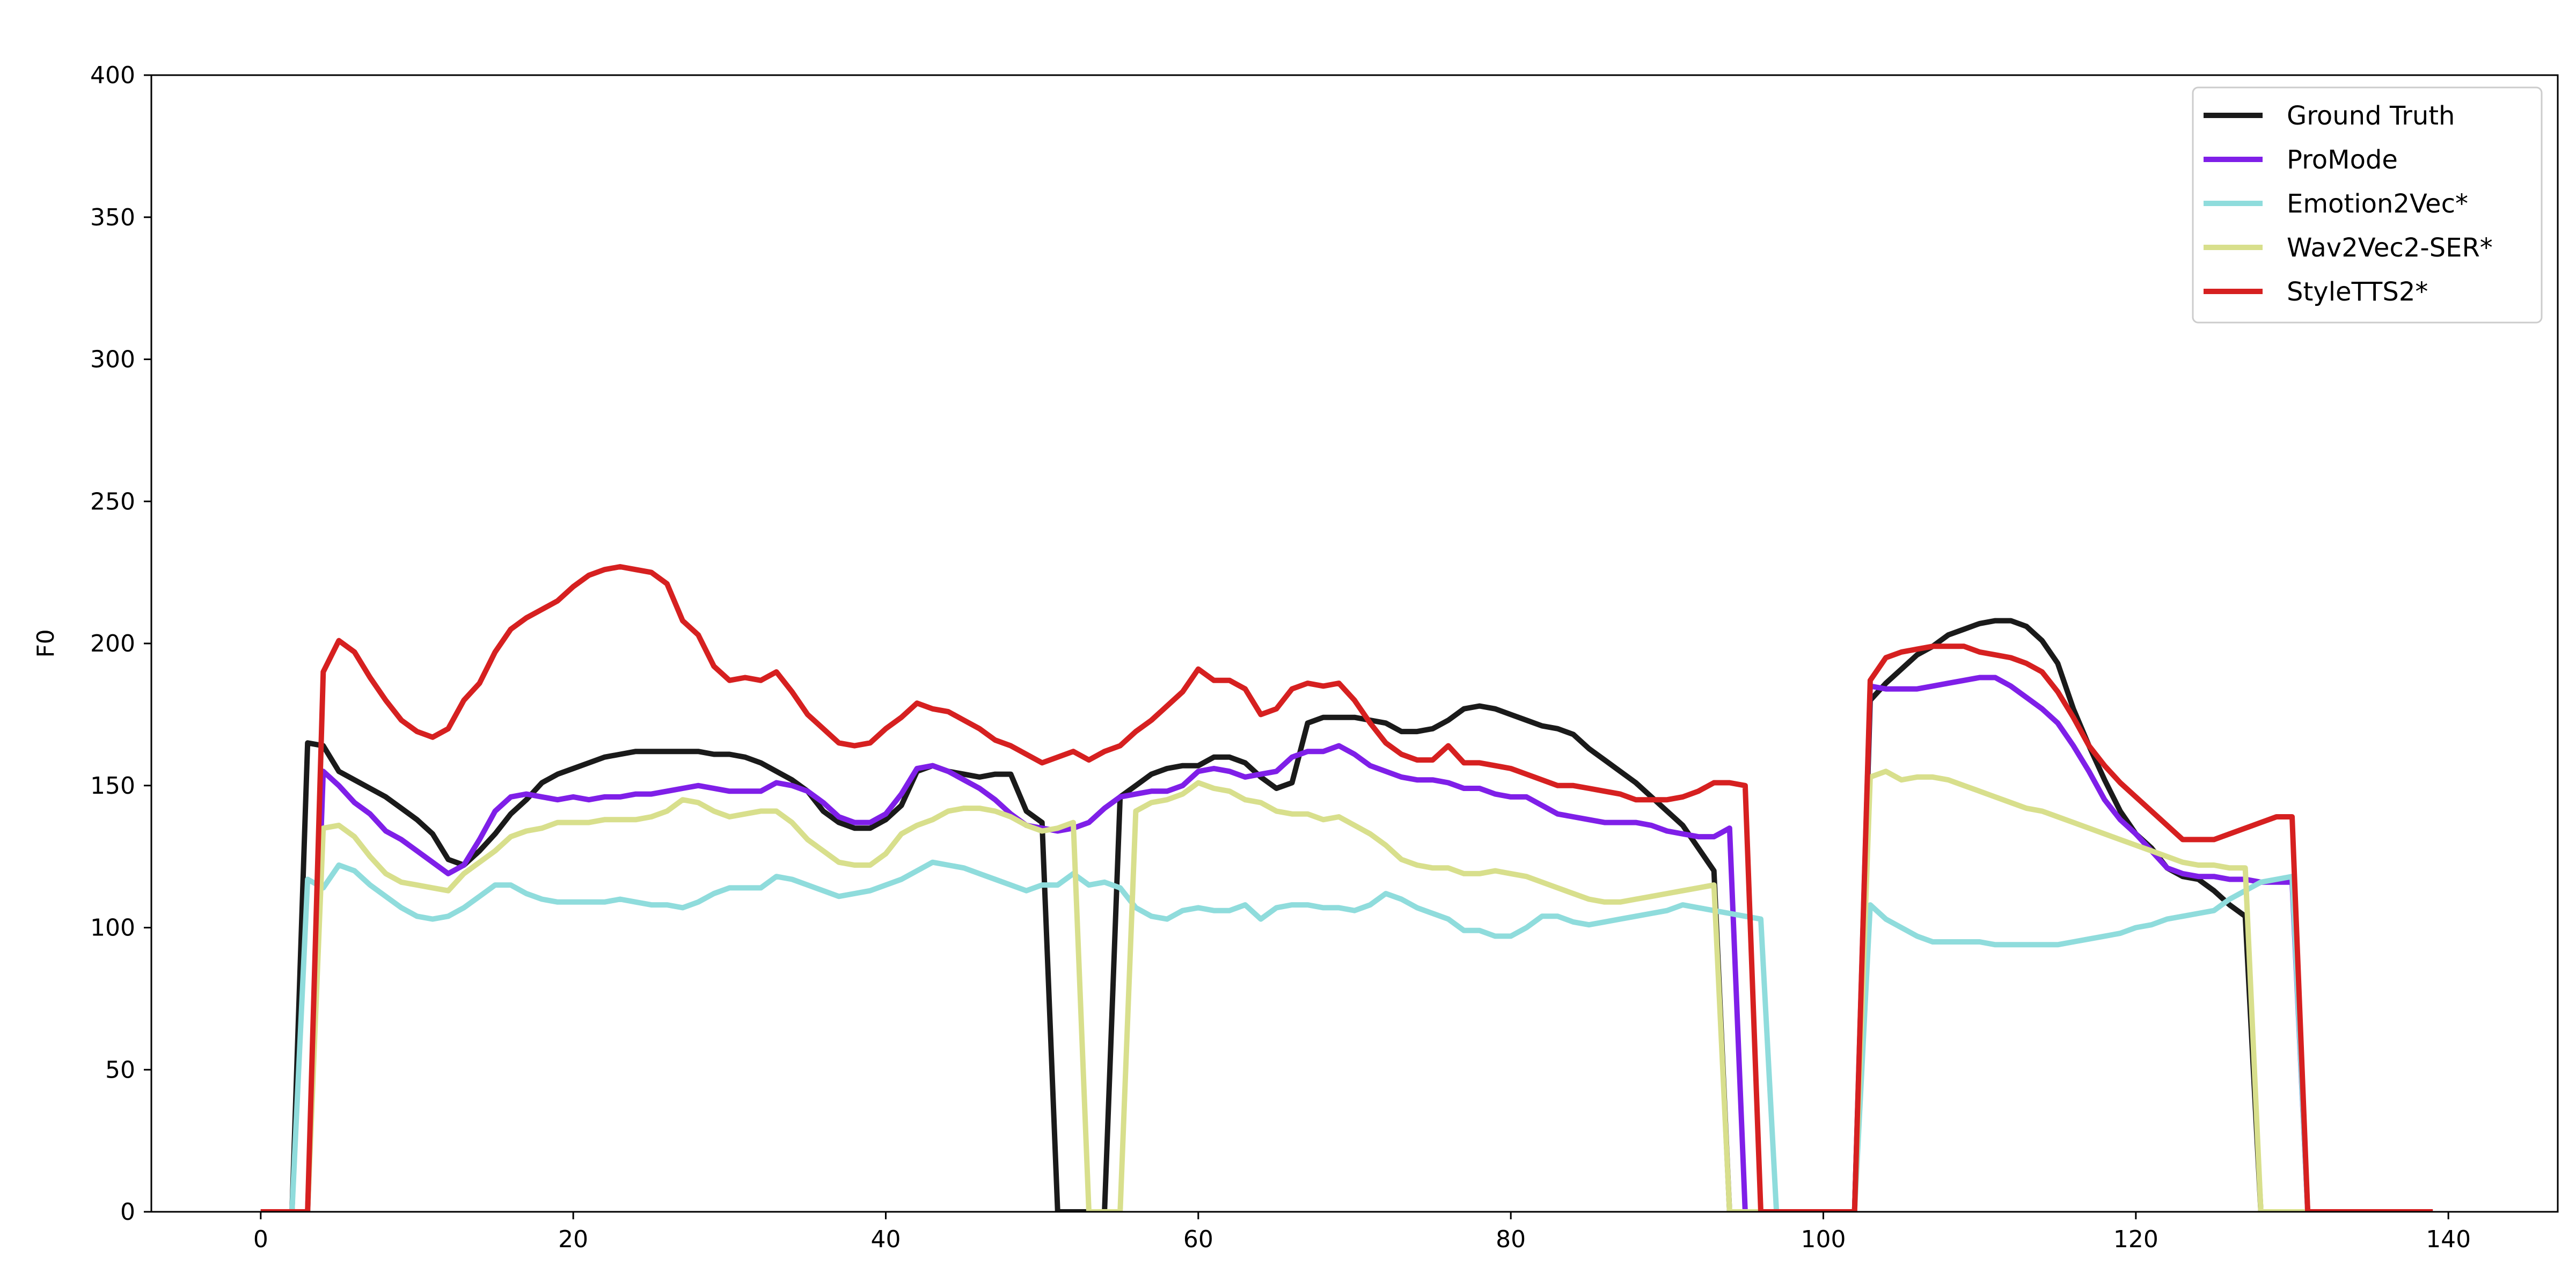  What do you see at coordinates (1511, 1239) in the screenshot?
I see `x-tick-label: 80` at bounding box center [1511, 1239].